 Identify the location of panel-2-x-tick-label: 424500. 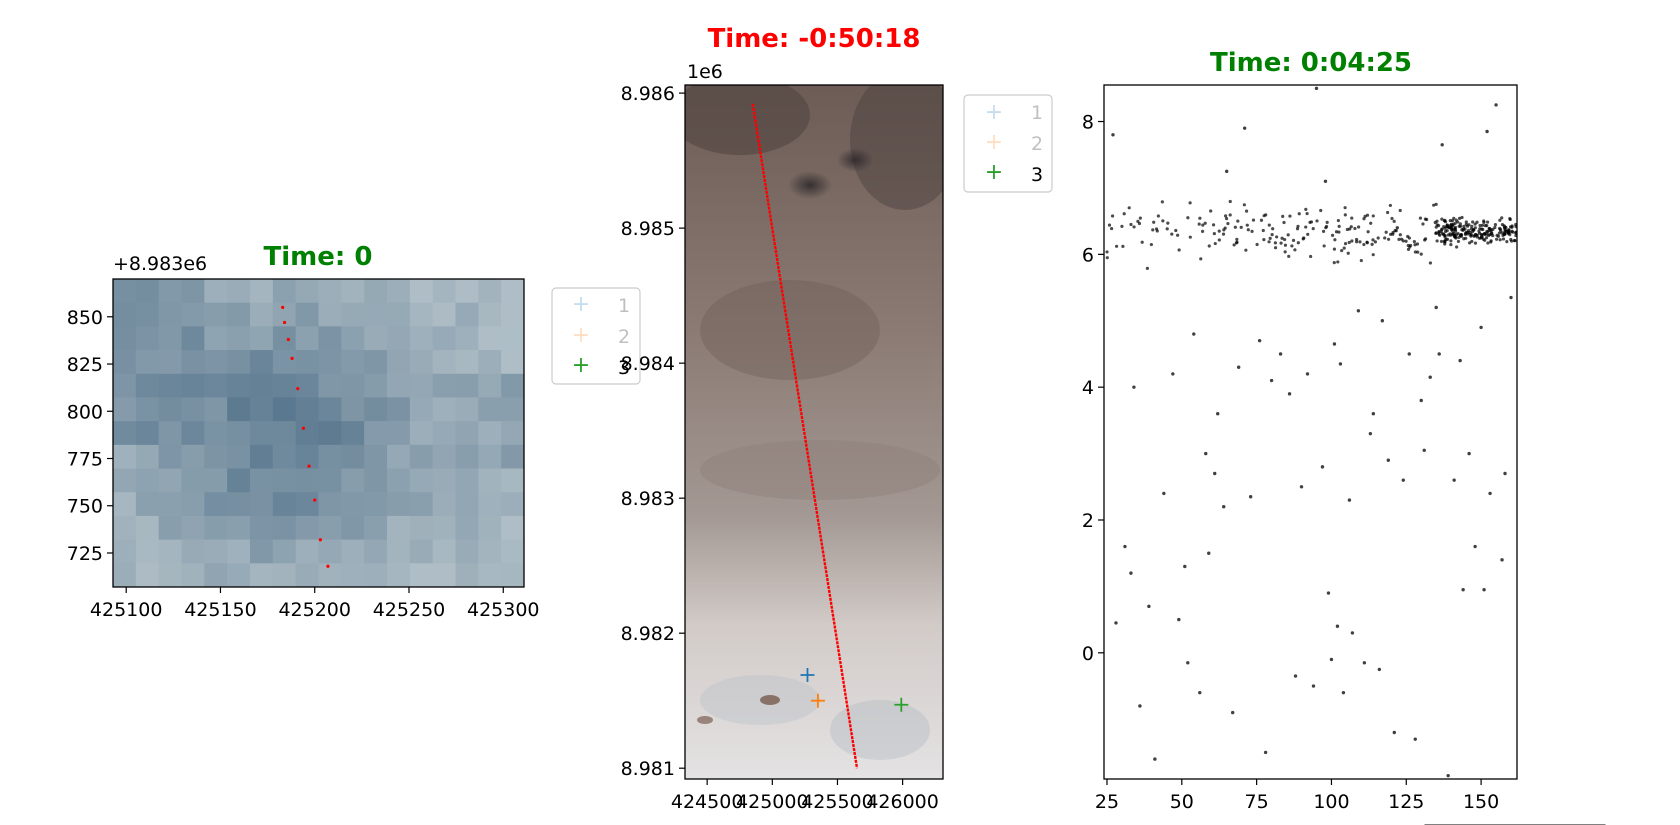
(707, 802).